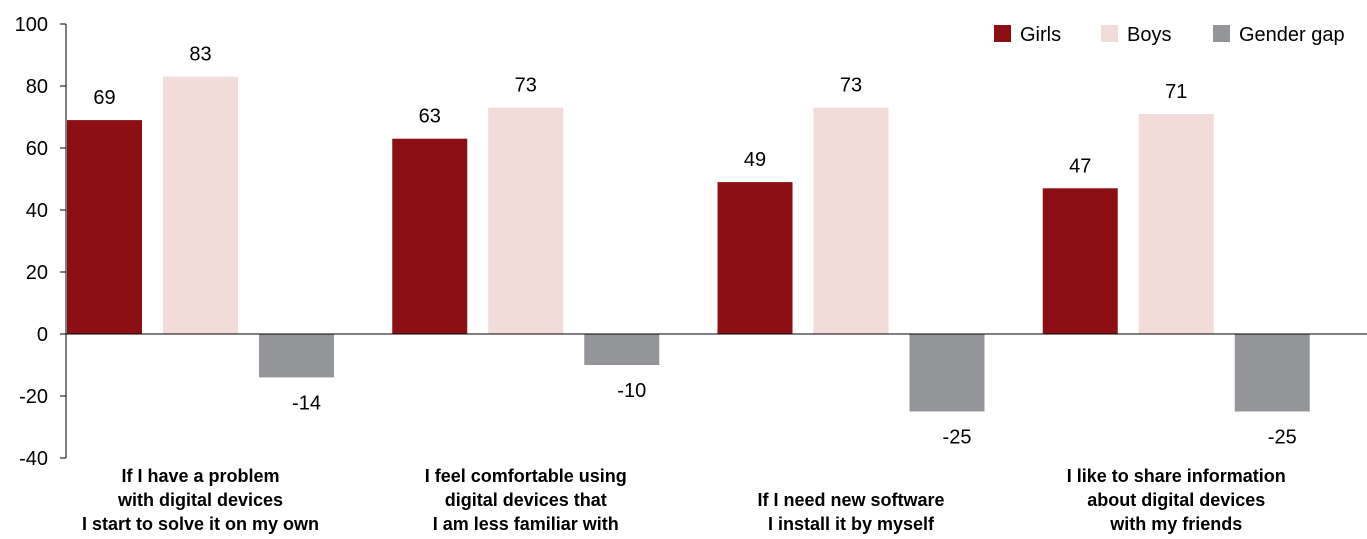 The height and width of the screenshot is (539, 1367). What do you see at coordinates (33, 459) in the screenshot?
I see `y-tick-label: -40` at bounding box center [33, 459].